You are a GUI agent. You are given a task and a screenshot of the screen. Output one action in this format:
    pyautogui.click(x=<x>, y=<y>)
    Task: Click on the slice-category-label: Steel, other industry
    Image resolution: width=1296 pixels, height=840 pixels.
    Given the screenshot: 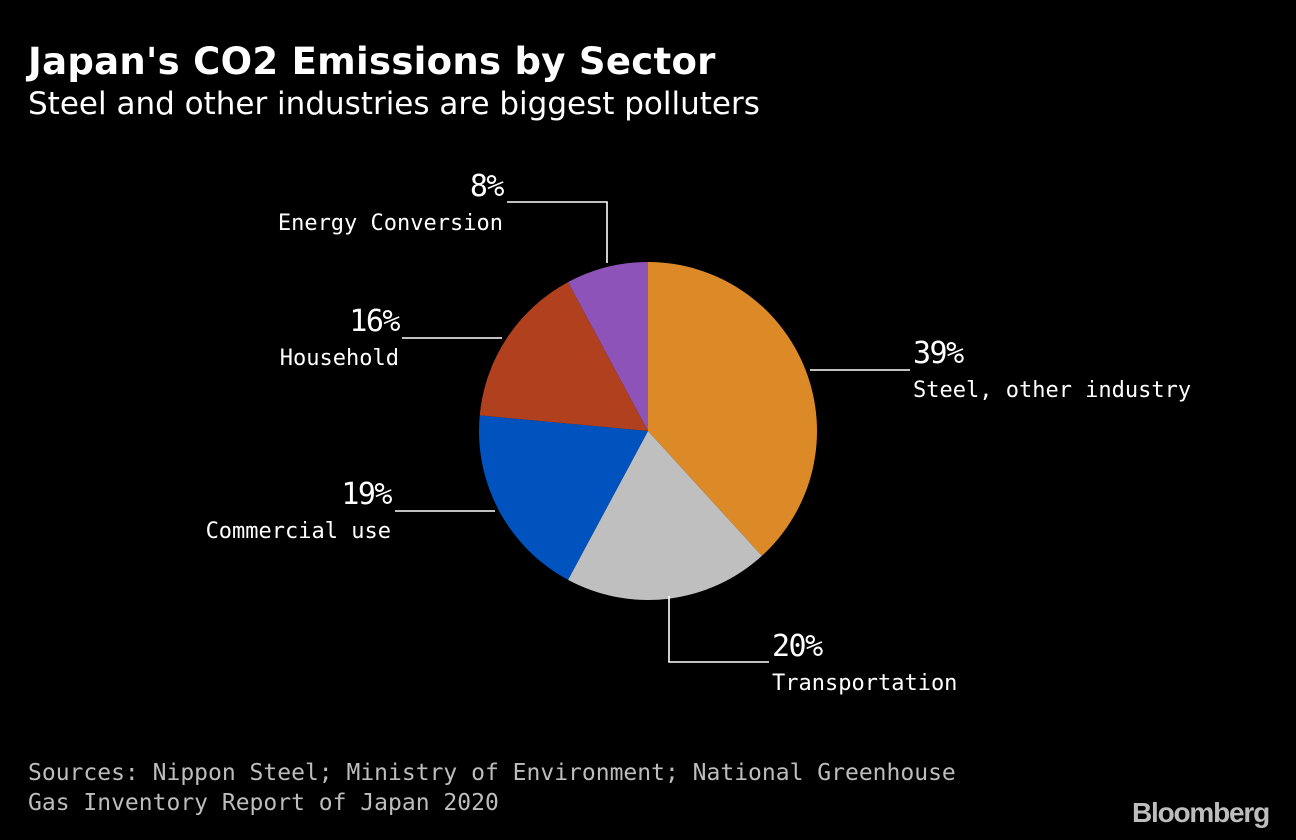 What is the action you would take?
    pyautogui.click(x=1052, y=390)
    